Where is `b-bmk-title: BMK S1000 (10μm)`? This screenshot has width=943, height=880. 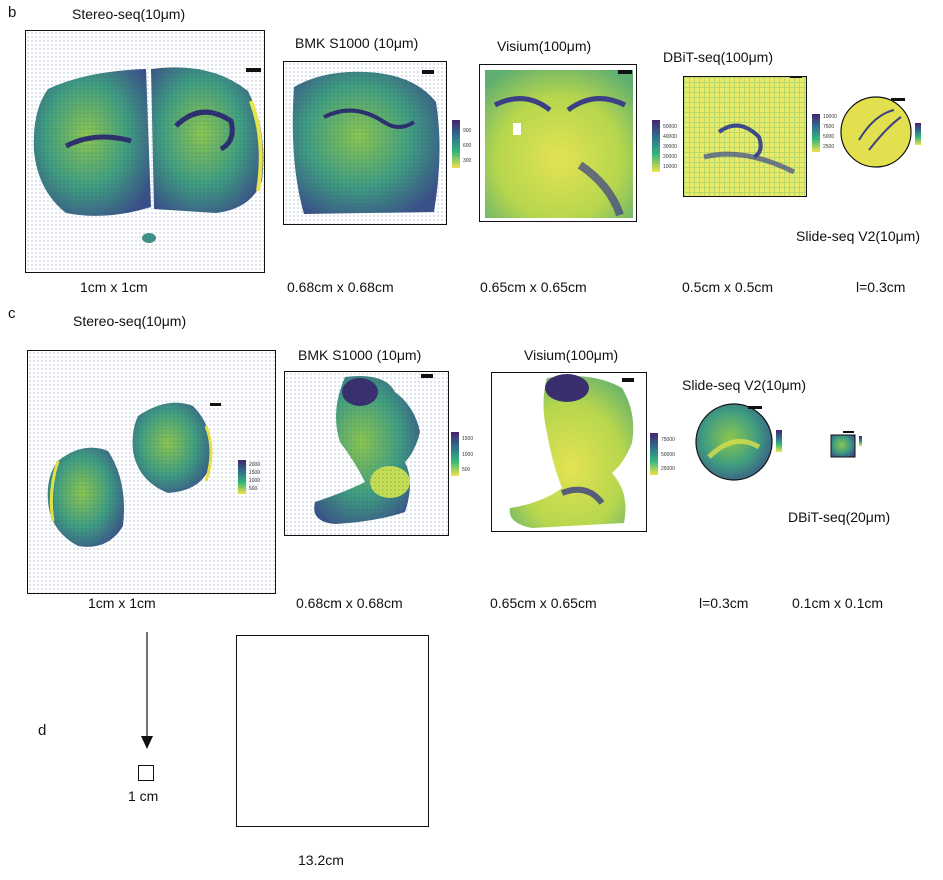
b-bmk-title: BMK S1000 (10μm) is located at coordinates (357, 43).